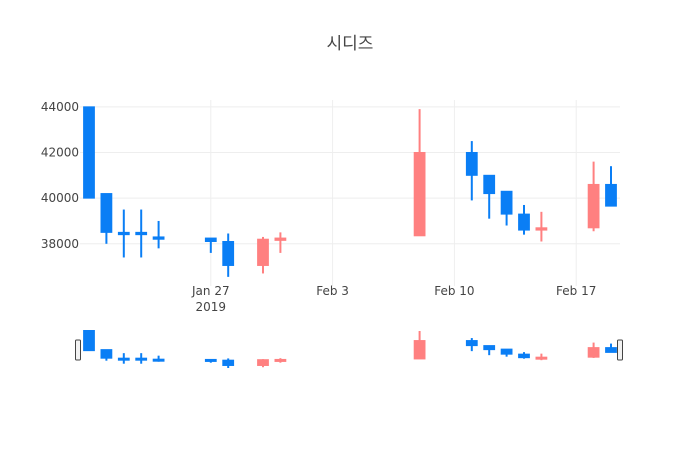 Image resolution: width=700 pixels, height=450 pixels. Describe the element at coordinates (60, 175) in the screenshot. I see `y-axis: 38000 40000 42000 44000` at that location.